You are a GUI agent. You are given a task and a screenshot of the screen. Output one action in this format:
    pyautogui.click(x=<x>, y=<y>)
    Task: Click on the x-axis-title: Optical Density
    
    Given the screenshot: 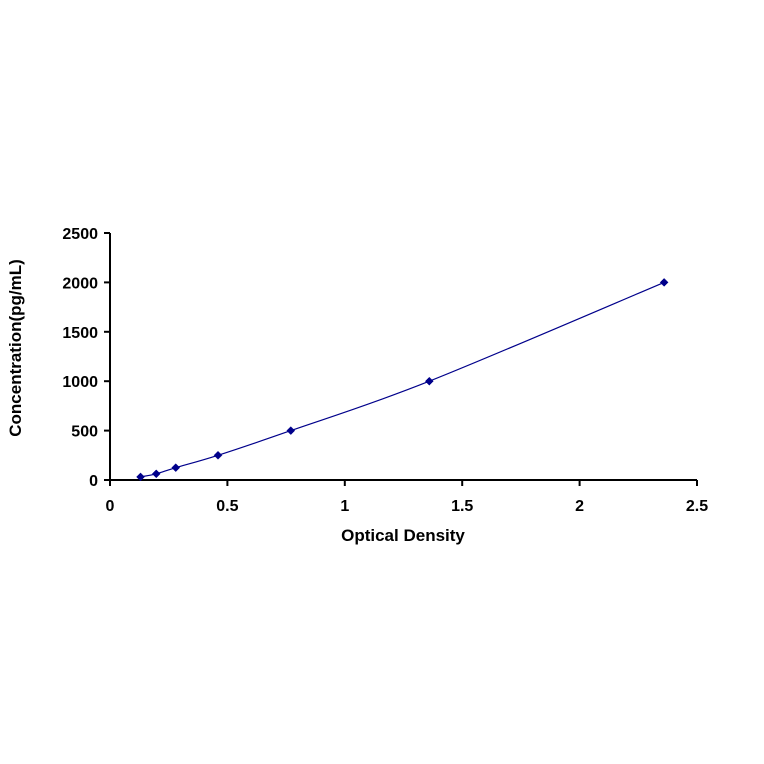 What is the action you would take?
    pyautogui.click(x=403, y=535)
    